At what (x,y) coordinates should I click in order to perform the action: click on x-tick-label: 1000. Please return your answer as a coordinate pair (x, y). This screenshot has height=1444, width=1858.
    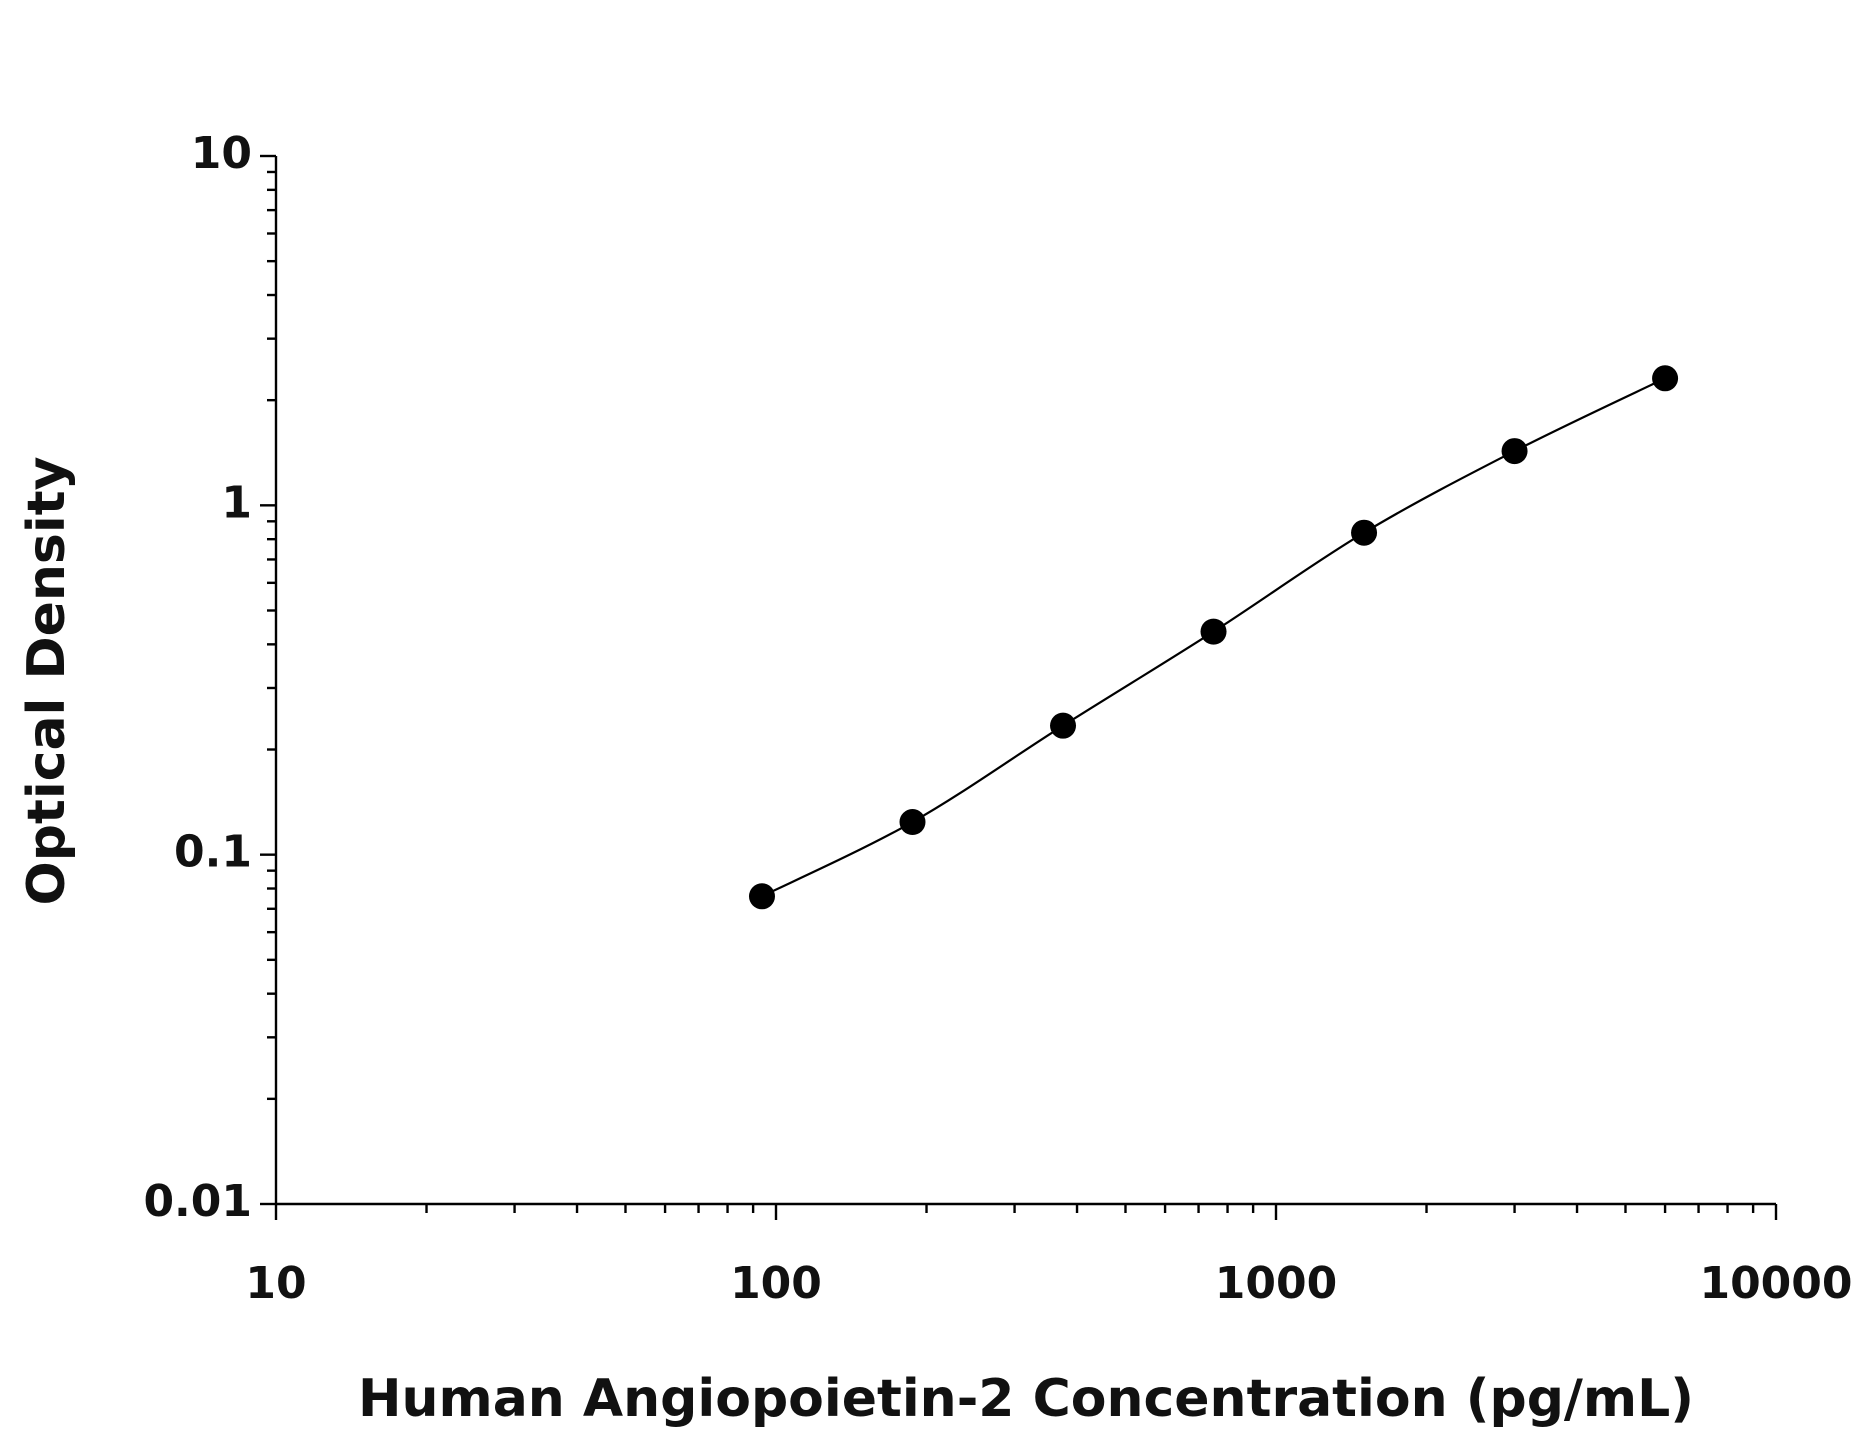
    Looking at the image, I should click on (1276, 1283).